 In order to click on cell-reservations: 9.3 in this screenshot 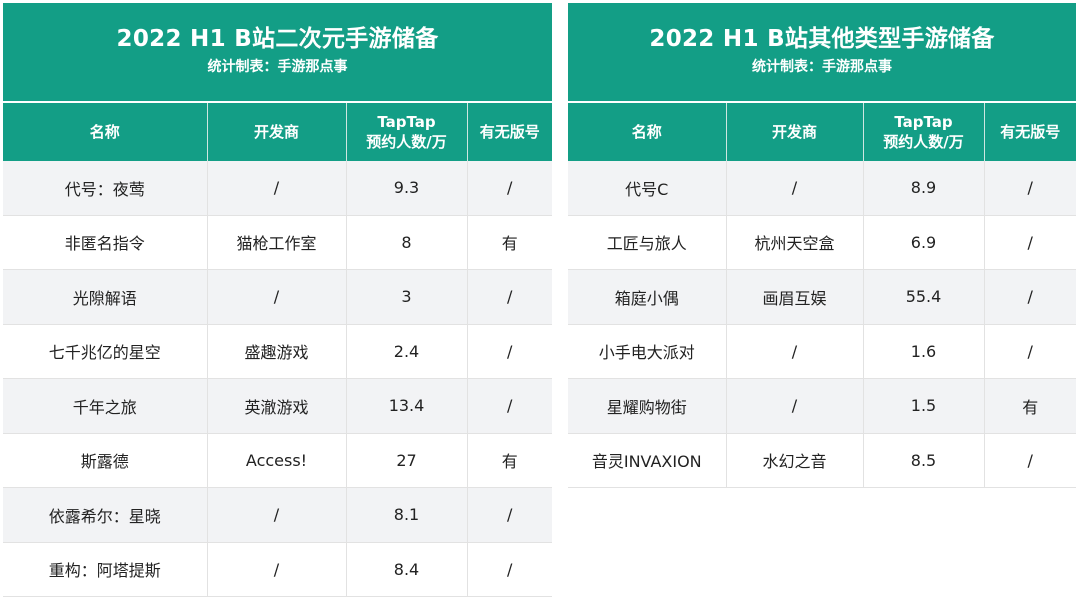, I will do `click(407, 188)`.